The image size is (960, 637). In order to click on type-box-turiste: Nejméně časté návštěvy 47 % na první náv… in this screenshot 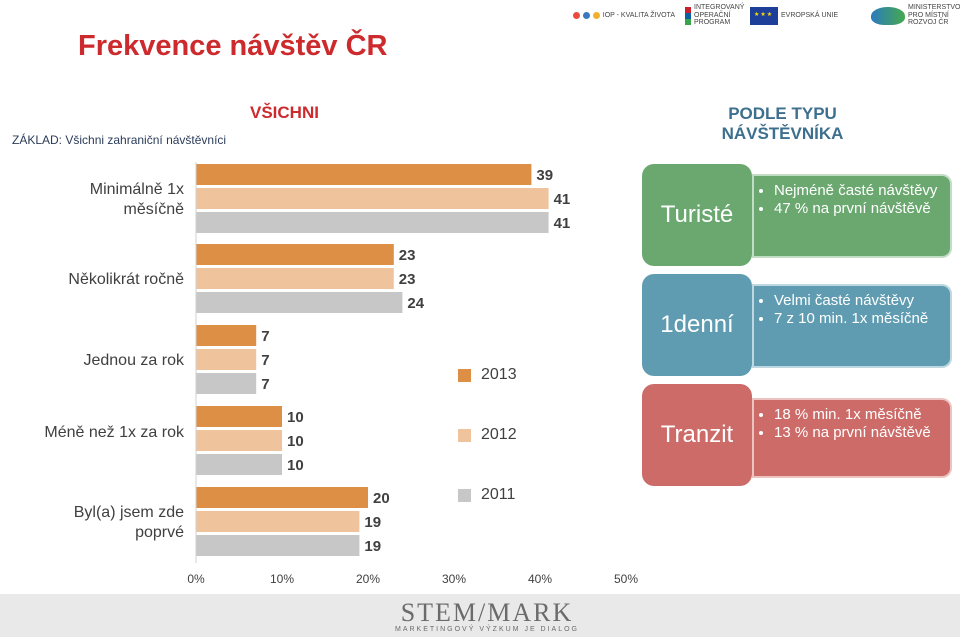, I will do `click(852, 216)`.